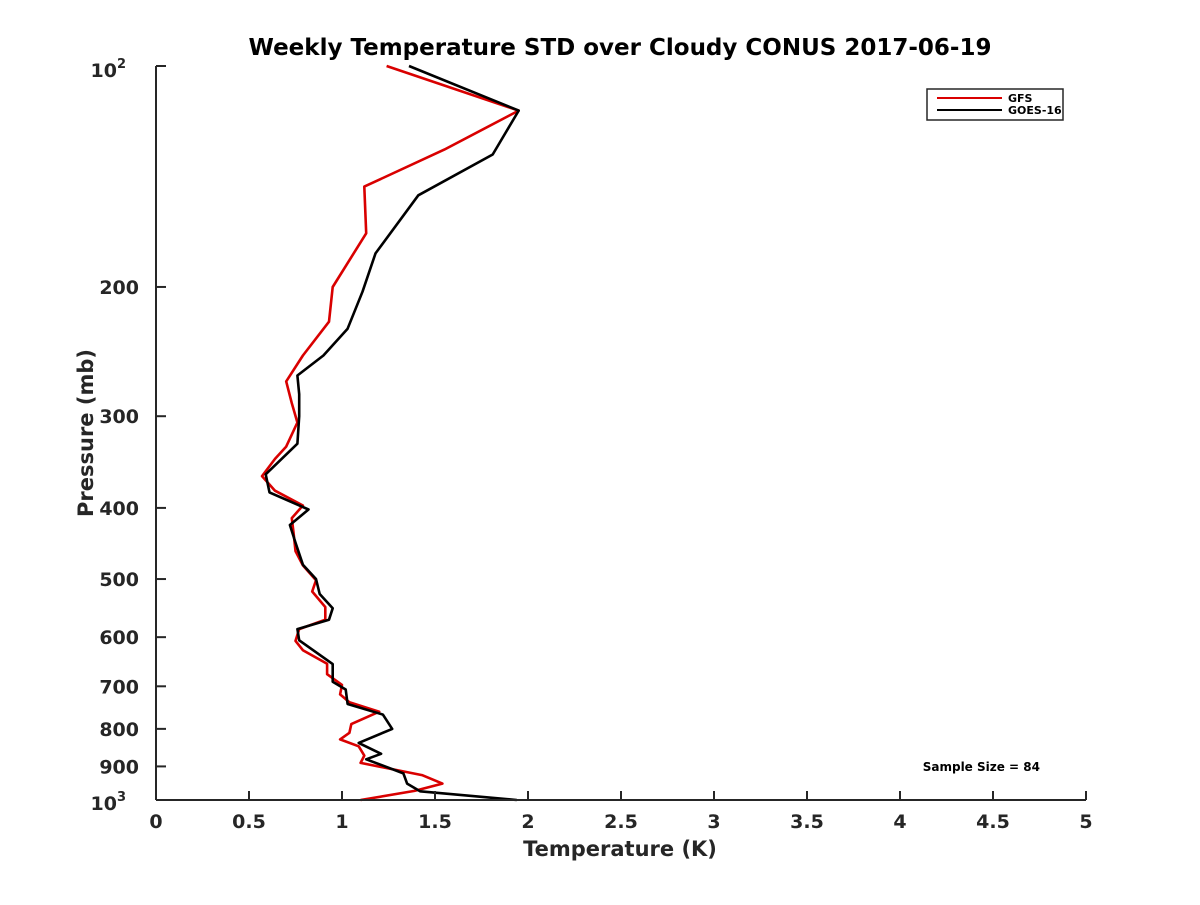 This screenshot has height=905, width=1200. I want to click on y-tick-label: 300, so click(119, 417).